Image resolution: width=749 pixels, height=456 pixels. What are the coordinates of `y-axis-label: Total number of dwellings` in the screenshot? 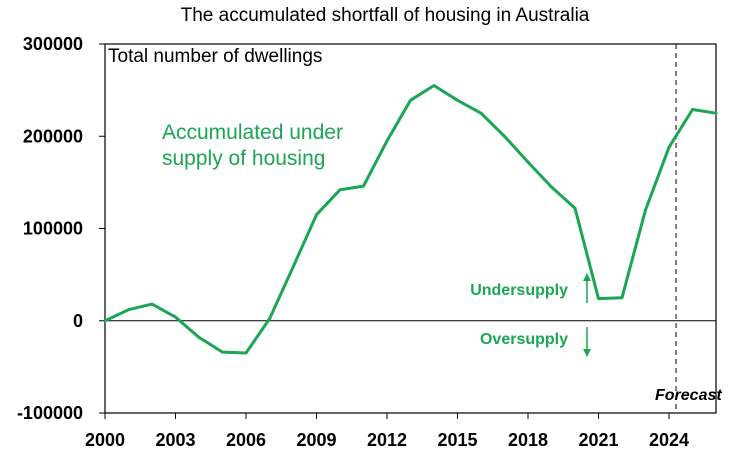 It's located at (215, 56).